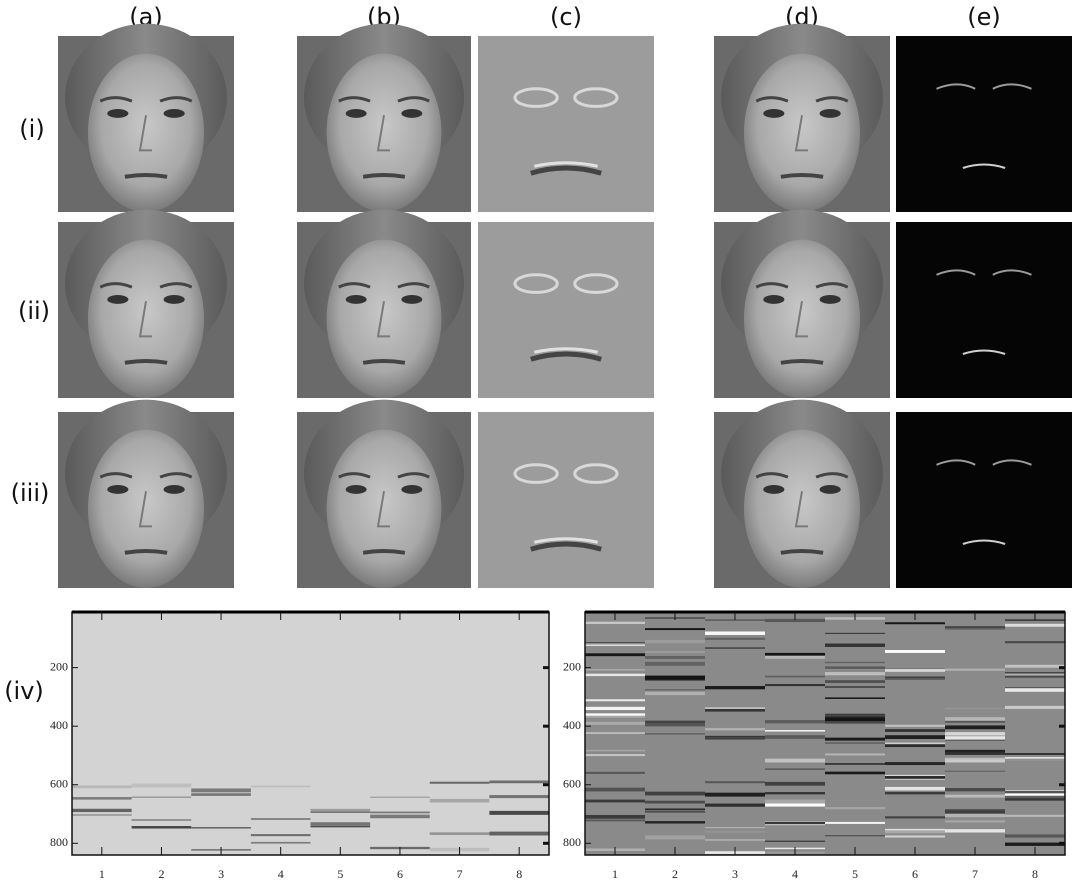 This screenshot has height=893, width=1082. Describe the element at coordinates (161, 874) in the screenshot. I see `x-tick-label: 2` at that location.